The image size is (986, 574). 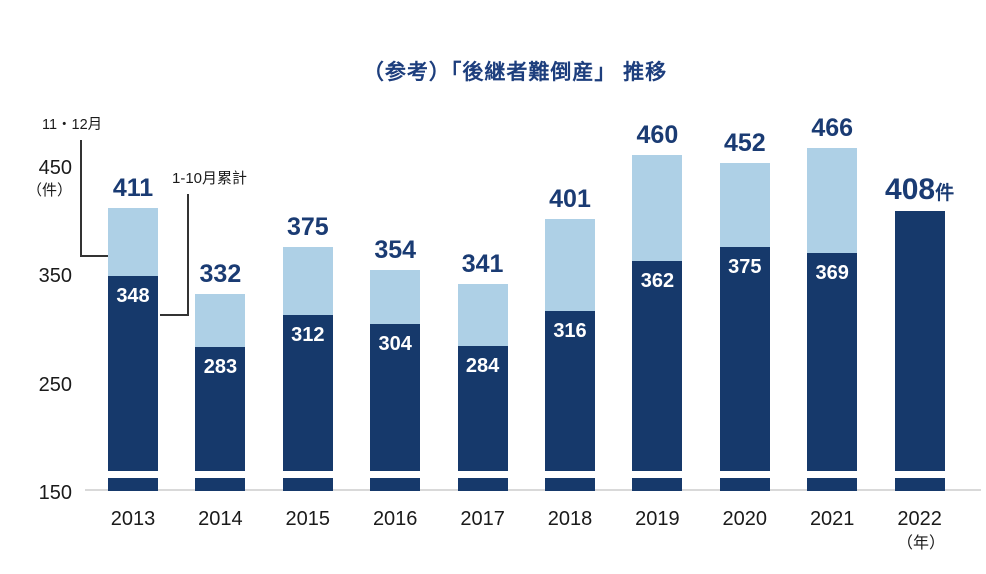 What do you see at coordinates (745, 266) in the screenshot?
I see `inside-value-label: 375` at bounding box center [745, 266].